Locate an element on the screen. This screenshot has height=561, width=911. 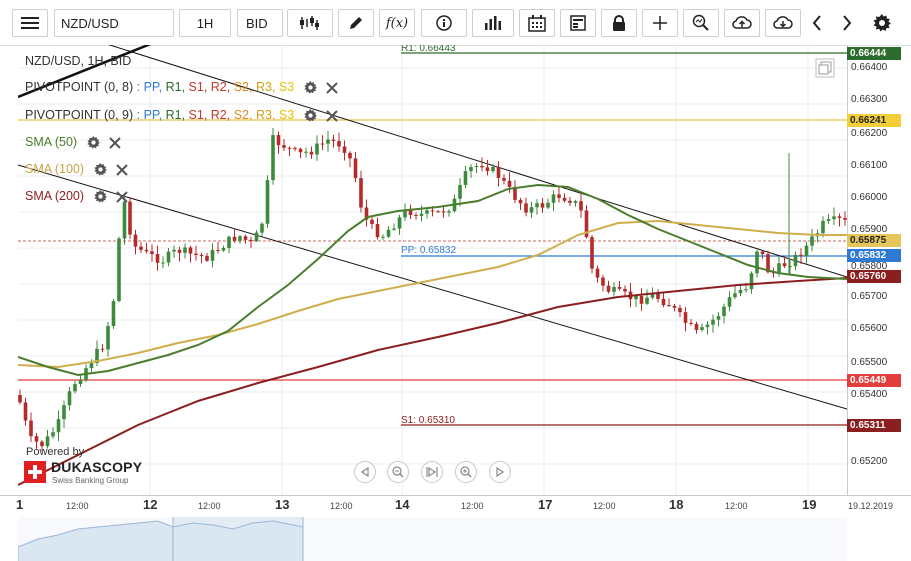
price-tag-pp: 0.65832 is located at coordinates (874, 255).